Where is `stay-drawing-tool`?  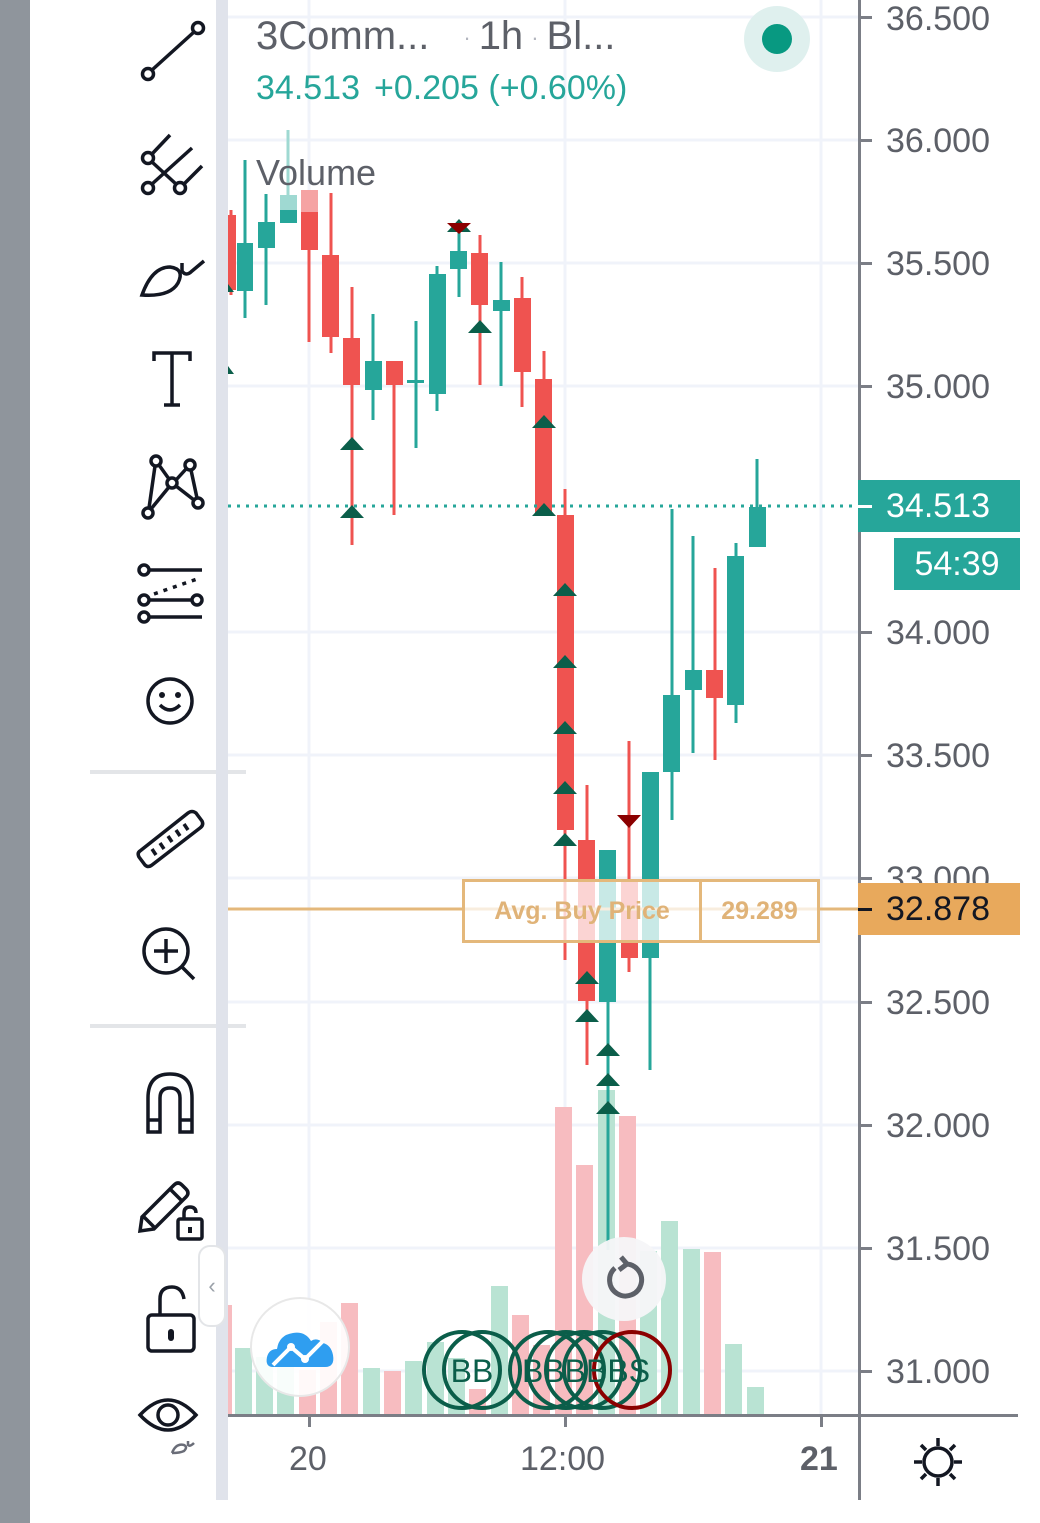
stay-drawing-tool is located at coordinates (170, 1207).